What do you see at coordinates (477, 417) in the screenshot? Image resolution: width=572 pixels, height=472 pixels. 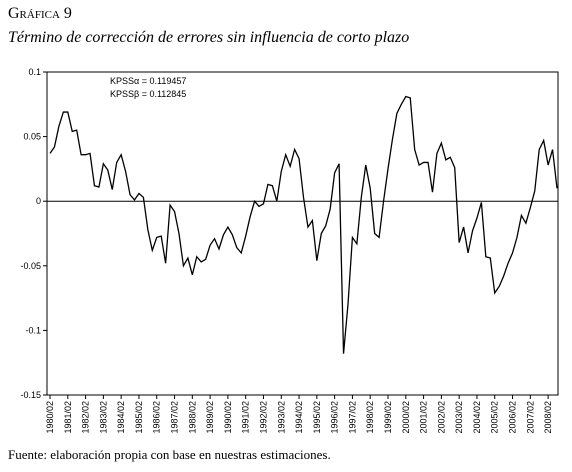 I see `x-tick-label: 2004/02` at bounding box center [477, 417].